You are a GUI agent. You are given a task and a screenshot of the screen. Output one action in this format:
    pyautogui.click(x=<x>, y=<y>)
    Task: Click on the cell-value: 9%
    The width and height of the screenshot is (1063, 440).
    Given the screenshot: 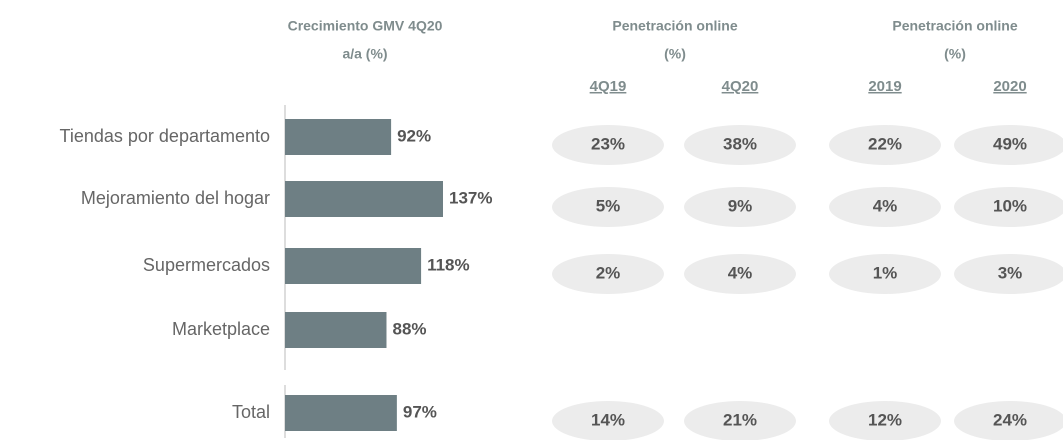 What is the action you would take?
    pyautogui.click(x=740, y=205)
    